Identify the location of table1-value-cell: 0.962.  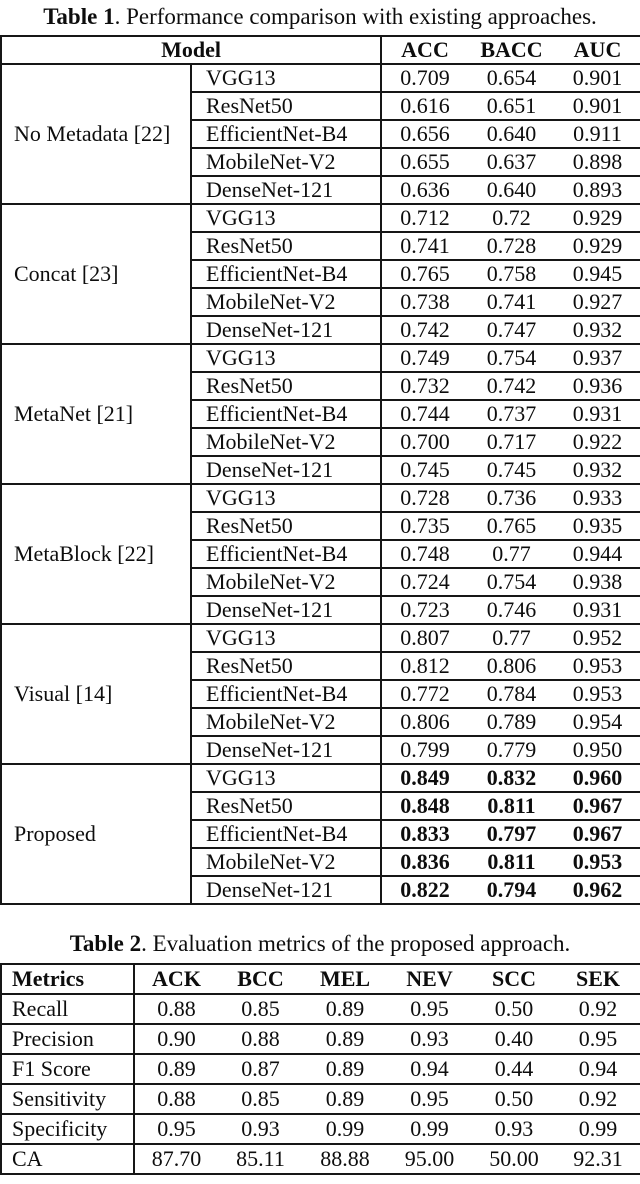
(597, 890).